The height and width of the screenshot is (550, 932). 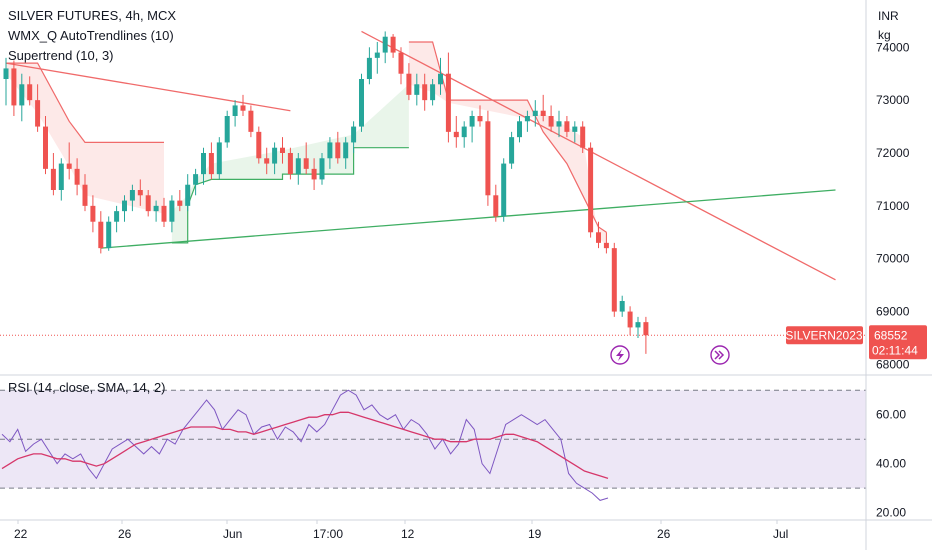 What do you see at coordinates (891, 513) in the screenshot?
I see `rsi-tick-label: 20.00` at bounding box center [891, 513].